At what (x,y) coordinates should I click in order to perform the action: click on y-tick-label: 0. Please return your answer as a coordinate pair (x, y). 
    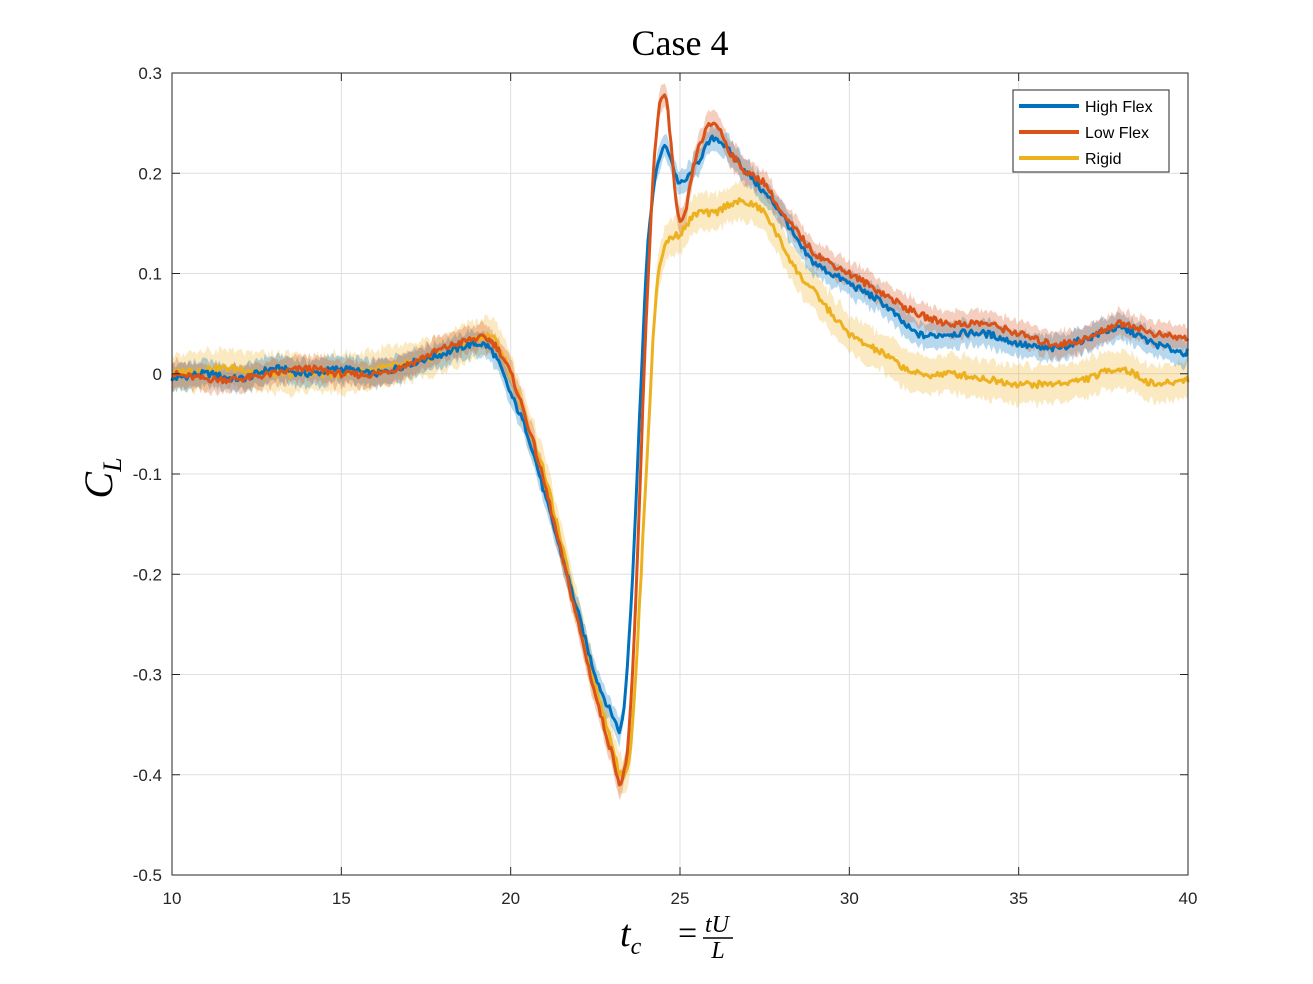
    Looking at the image, I should click on (157, 374).